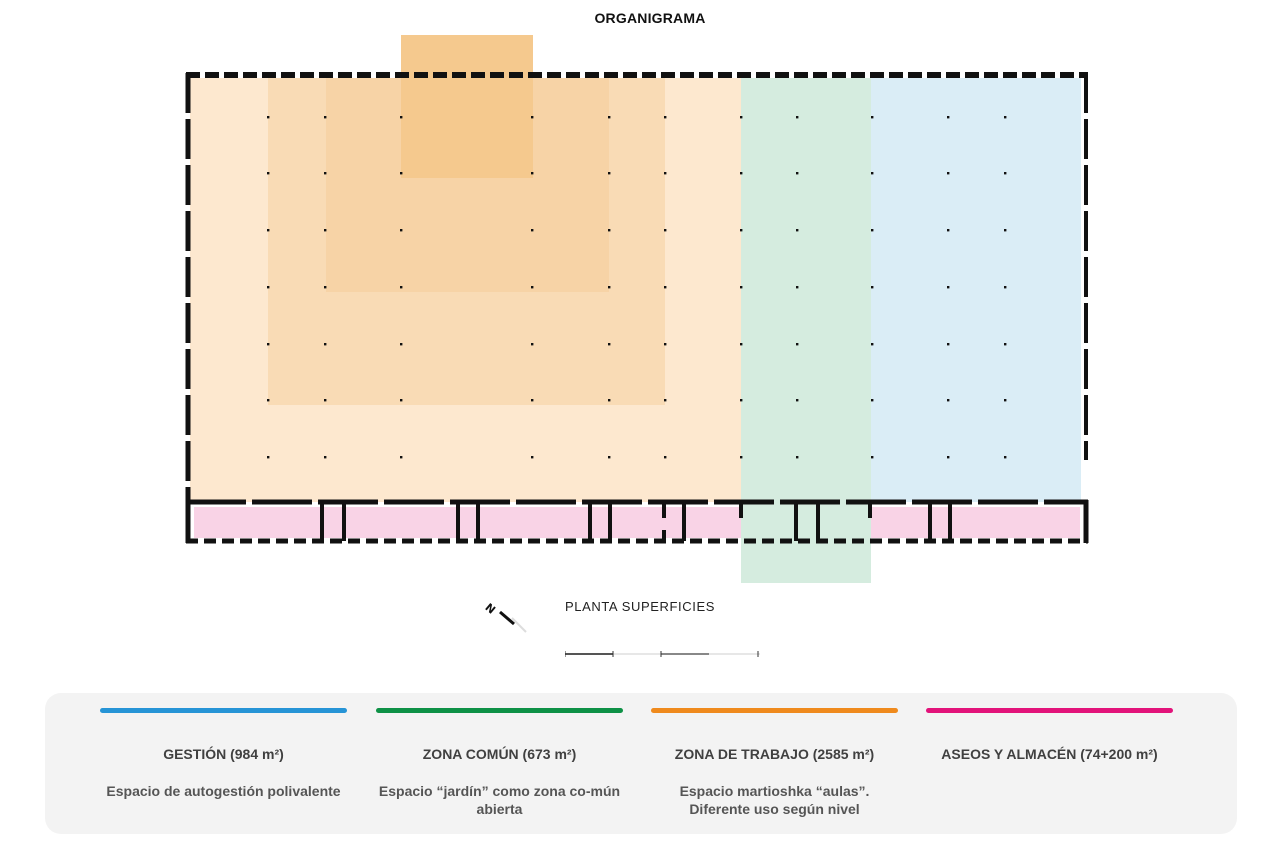 The height and width of the screenshot is (851, 1276). Describe the element at coordinates (1049, 754) in the screenshot. I see `legend-title: ASEOS Y ALMACÉN (74+200 m²)` at that location.